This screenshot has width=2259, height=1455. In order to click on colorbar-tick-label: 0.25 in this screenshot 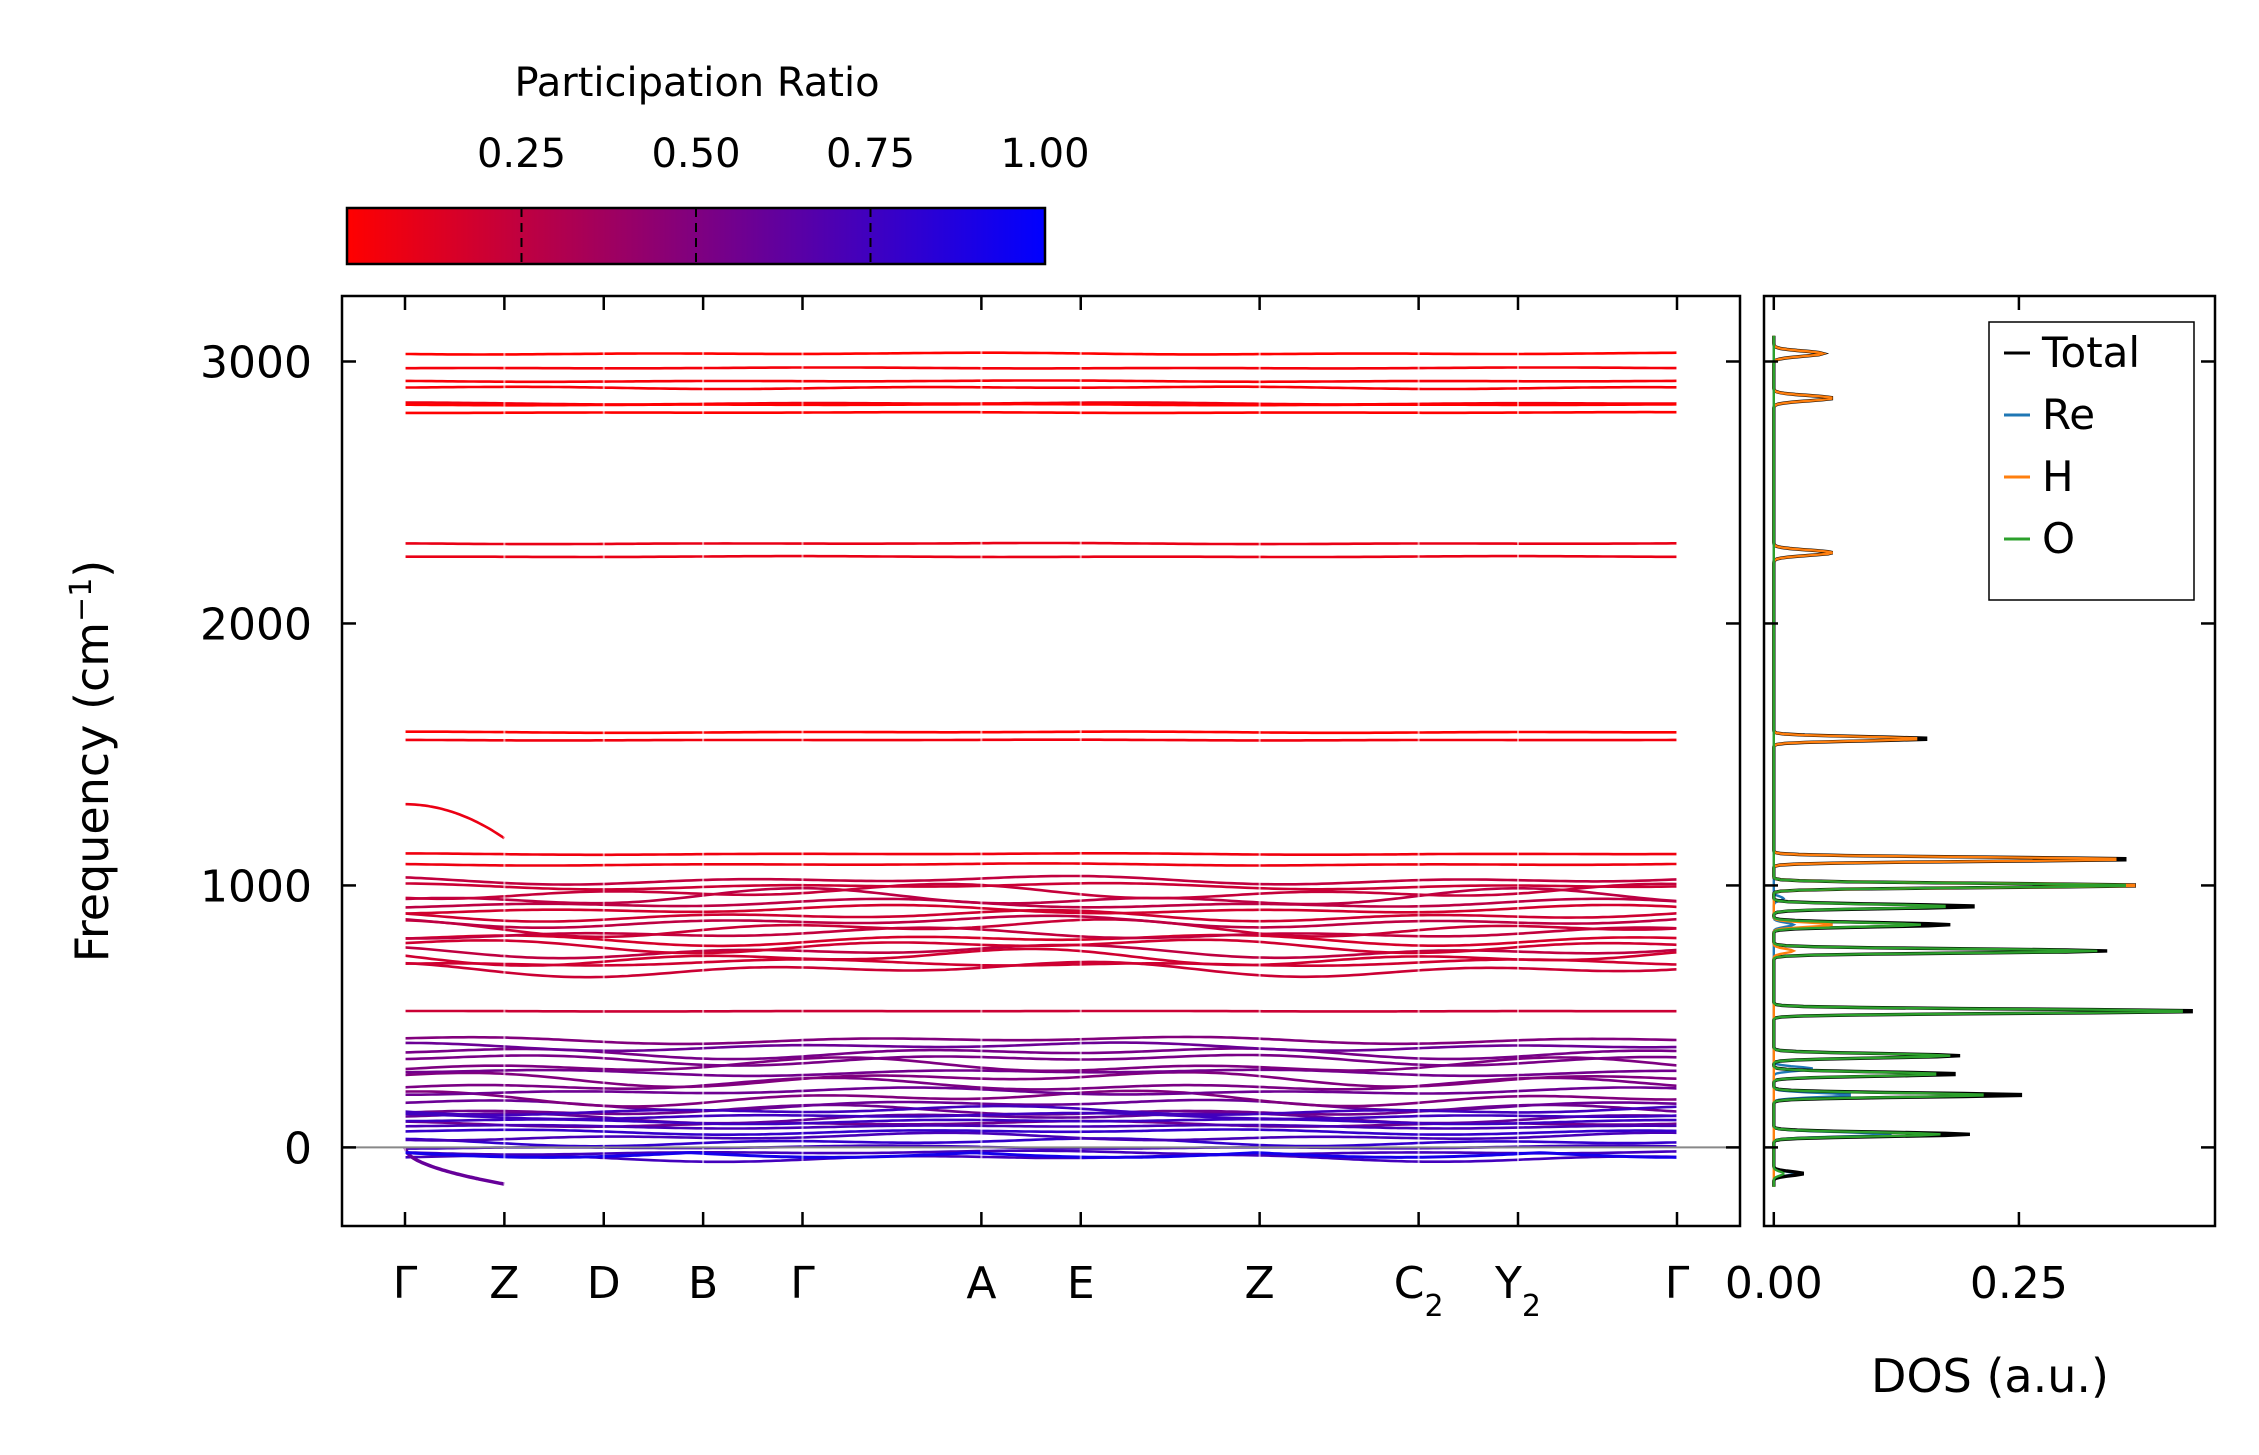, I will do `click(521, 154)`.